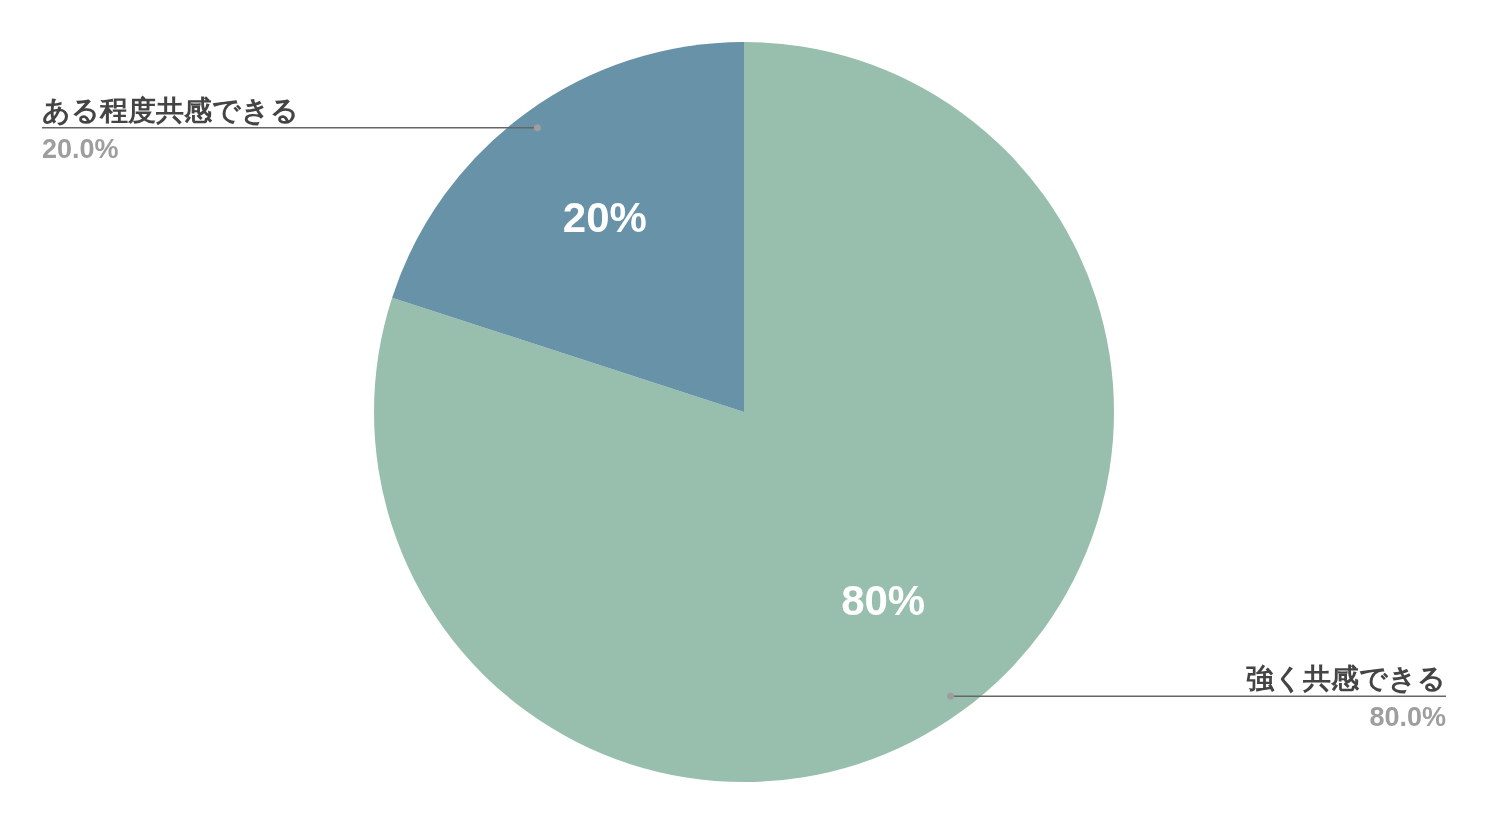 The width and height of the screenshot is (1488, 824). Describe the element at coordinates (883, 601) in the screenshot. I see `data-label: 80%` at that location.